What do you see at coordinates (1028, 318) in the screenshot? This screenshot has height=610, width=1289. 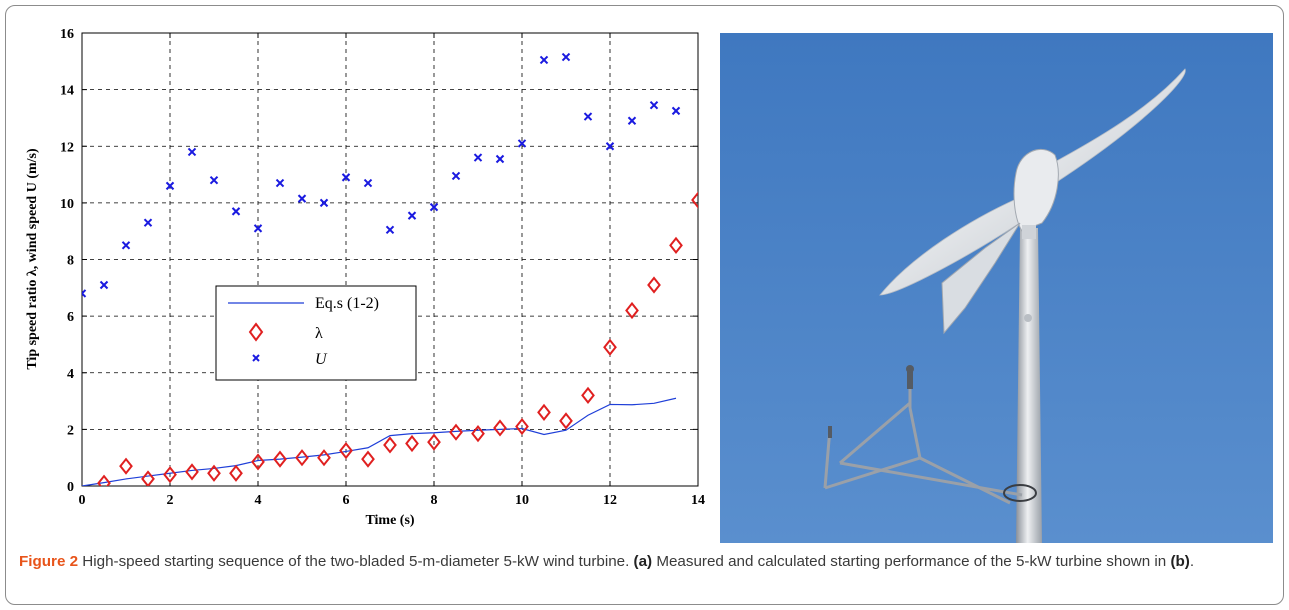 I see `mast-bracket` at bounding box center [1028, 318].